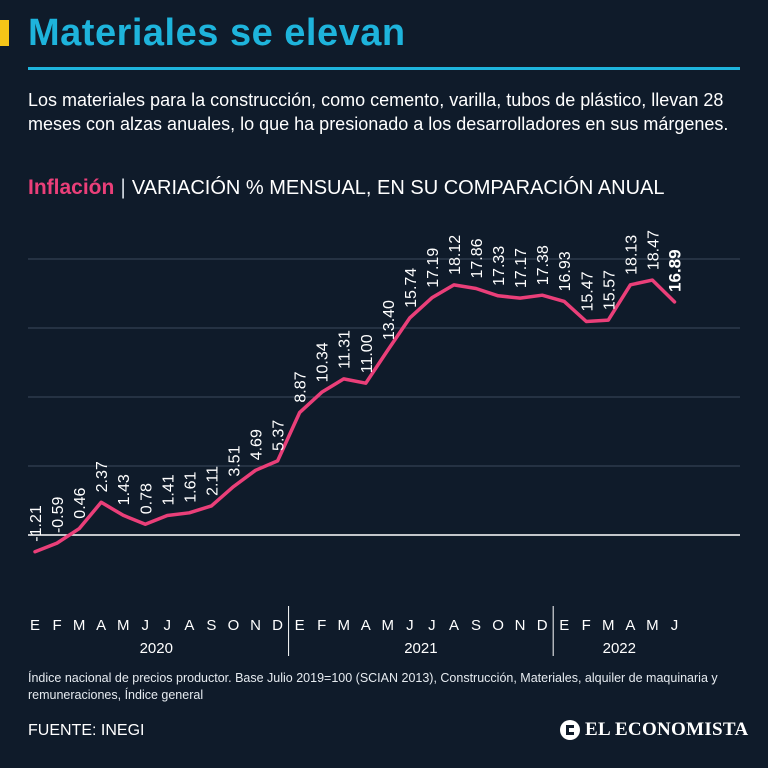  What do you see at coordinates (367, 353) in the screenshot?
I see `data-label: 11.00` at bounding box center [367, 353].